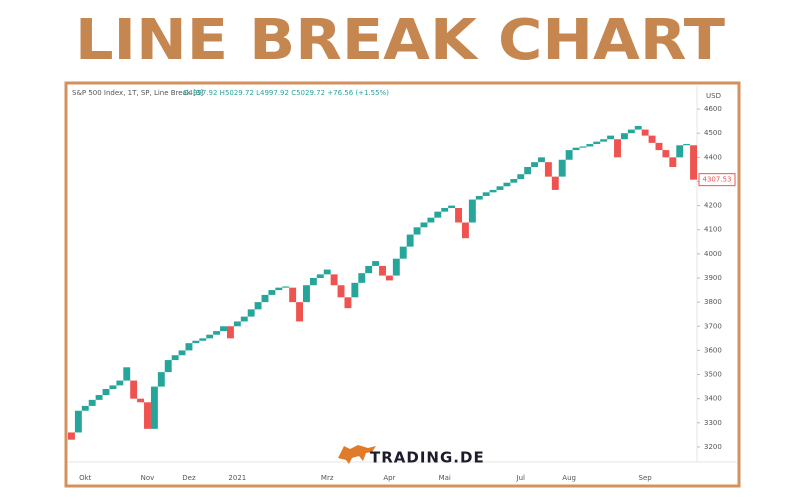 This screenshot has width=800, height=500. Describe the element at coordinates (713, 157) in the screenshot. I see `y-tick-label: 4400` at that location.